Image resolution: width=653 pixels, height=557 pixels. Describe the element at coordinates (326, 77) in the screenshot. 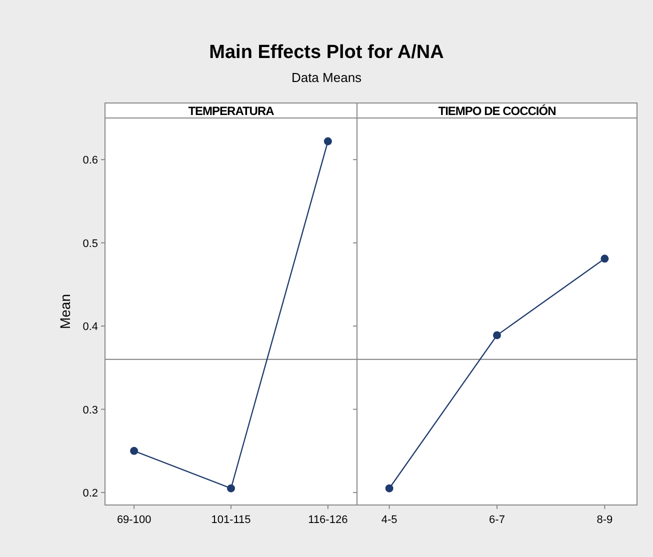

I see `text: Data Means` at that location.